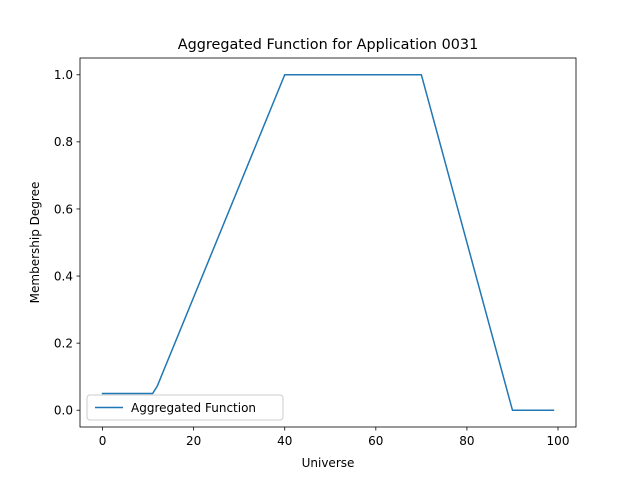  I want to click on y-tick-label: 0.4, so click(63, 276).